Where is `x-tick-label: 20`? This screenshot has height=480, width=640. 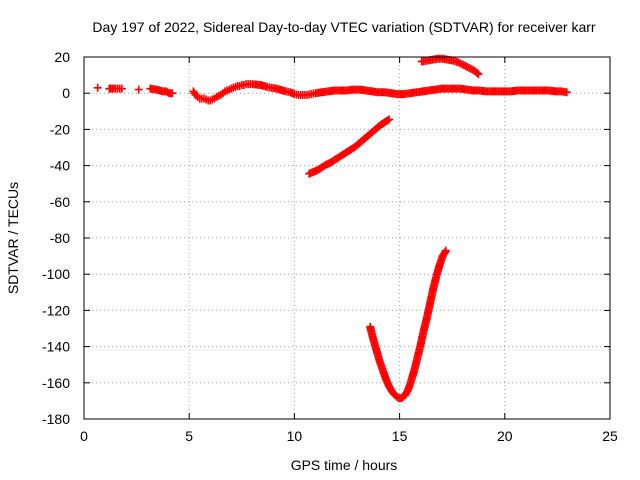 x-tick-label: 20 is located at coordinates (505, 436).